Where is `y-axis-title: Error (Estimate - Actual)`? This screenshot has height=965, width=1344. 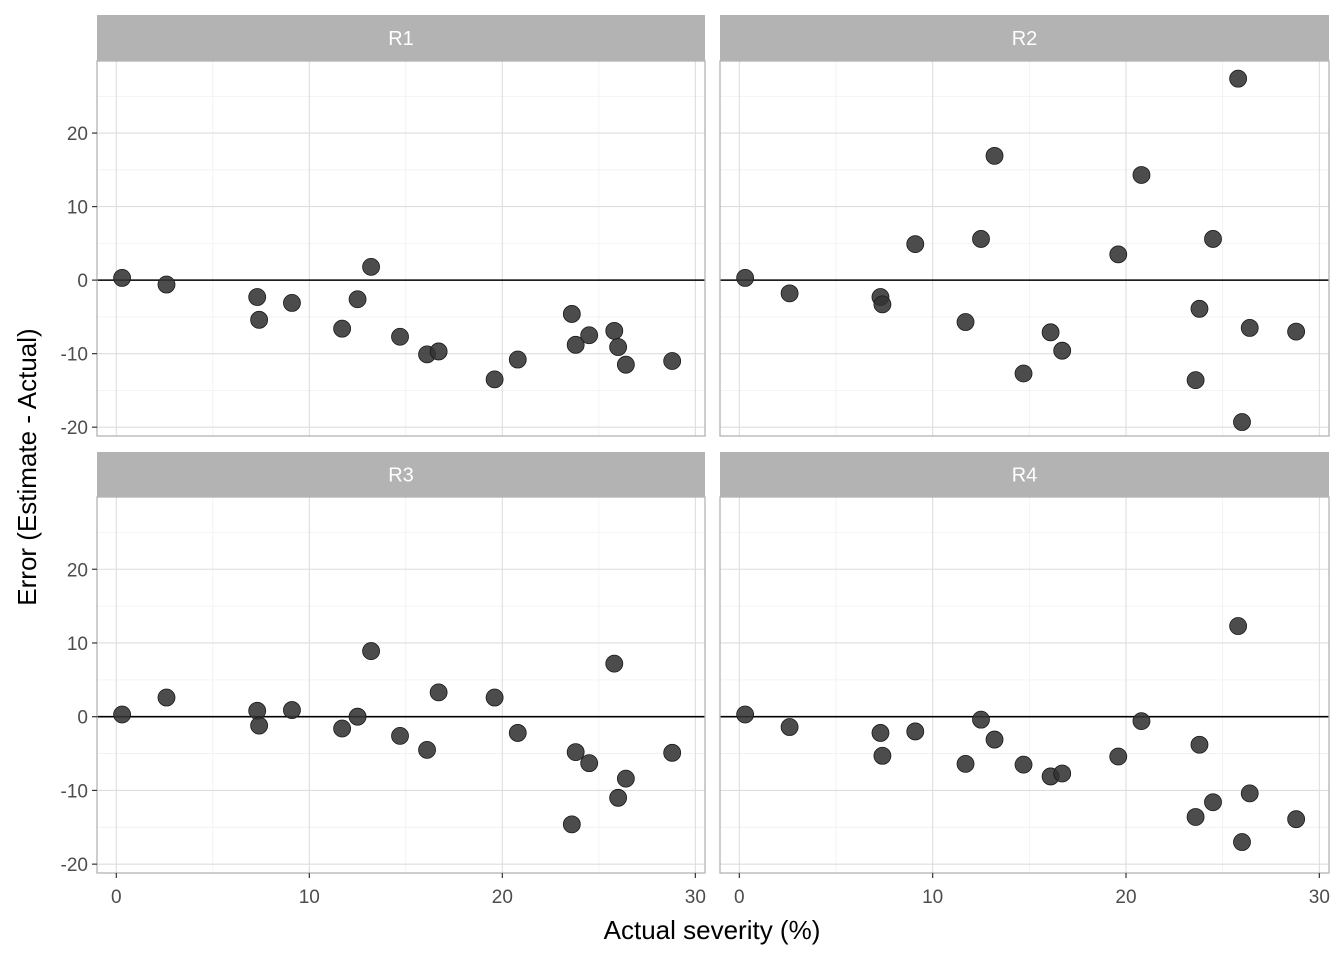
y-axis-title: Error (Estimate - Actual) is located at coordinates (27, 466).